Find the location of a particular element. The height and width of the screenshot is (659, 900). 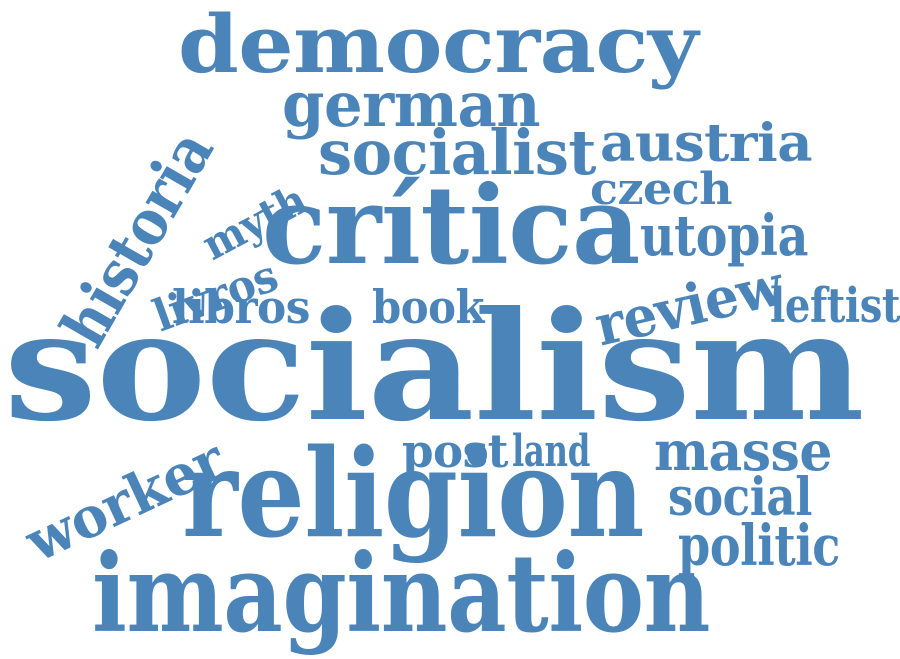

word-politic: politic is located at coordinates (759, 546).